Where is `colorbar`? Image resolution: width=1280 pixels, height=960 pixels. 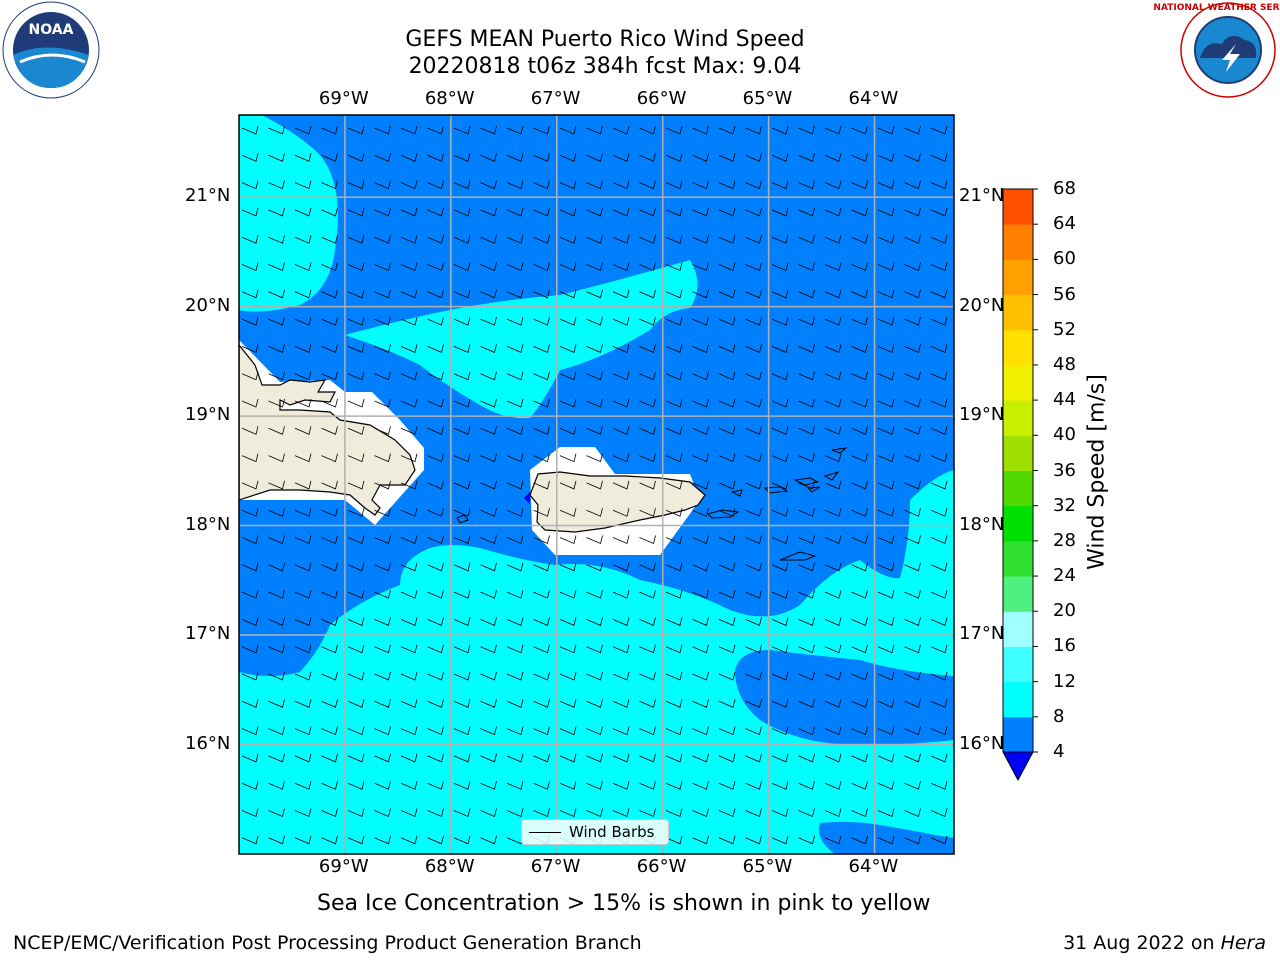
colorbar is located at coordinates (1020, 485).